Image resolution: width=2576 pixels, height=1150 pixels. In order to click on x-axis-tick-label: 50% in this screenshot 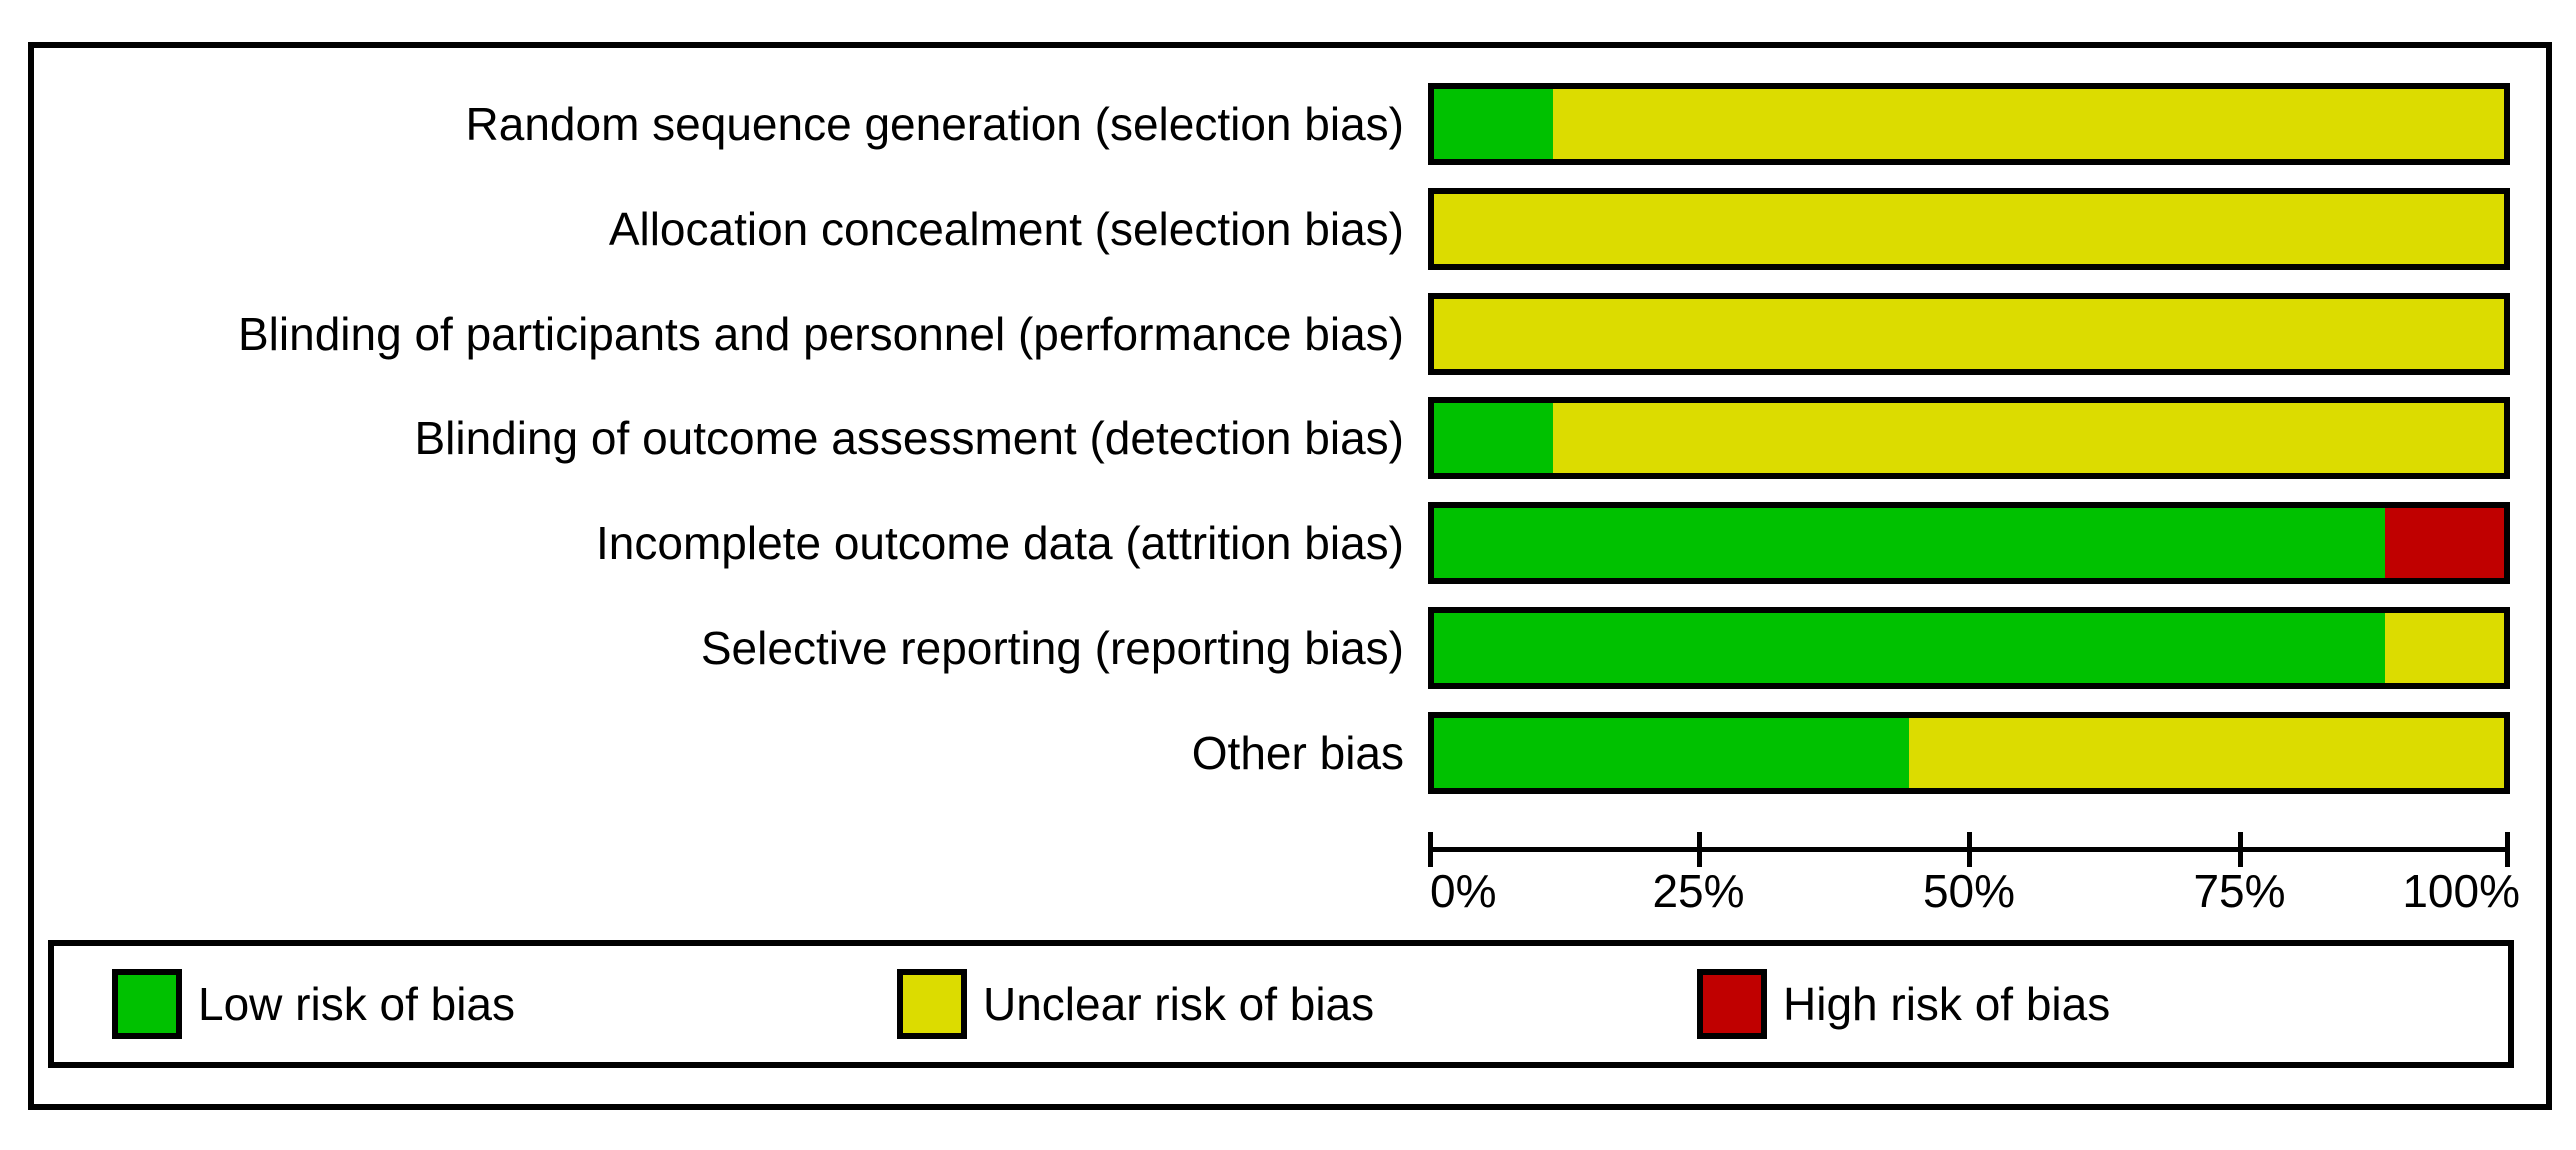, I will do `click(1969, 891)`.